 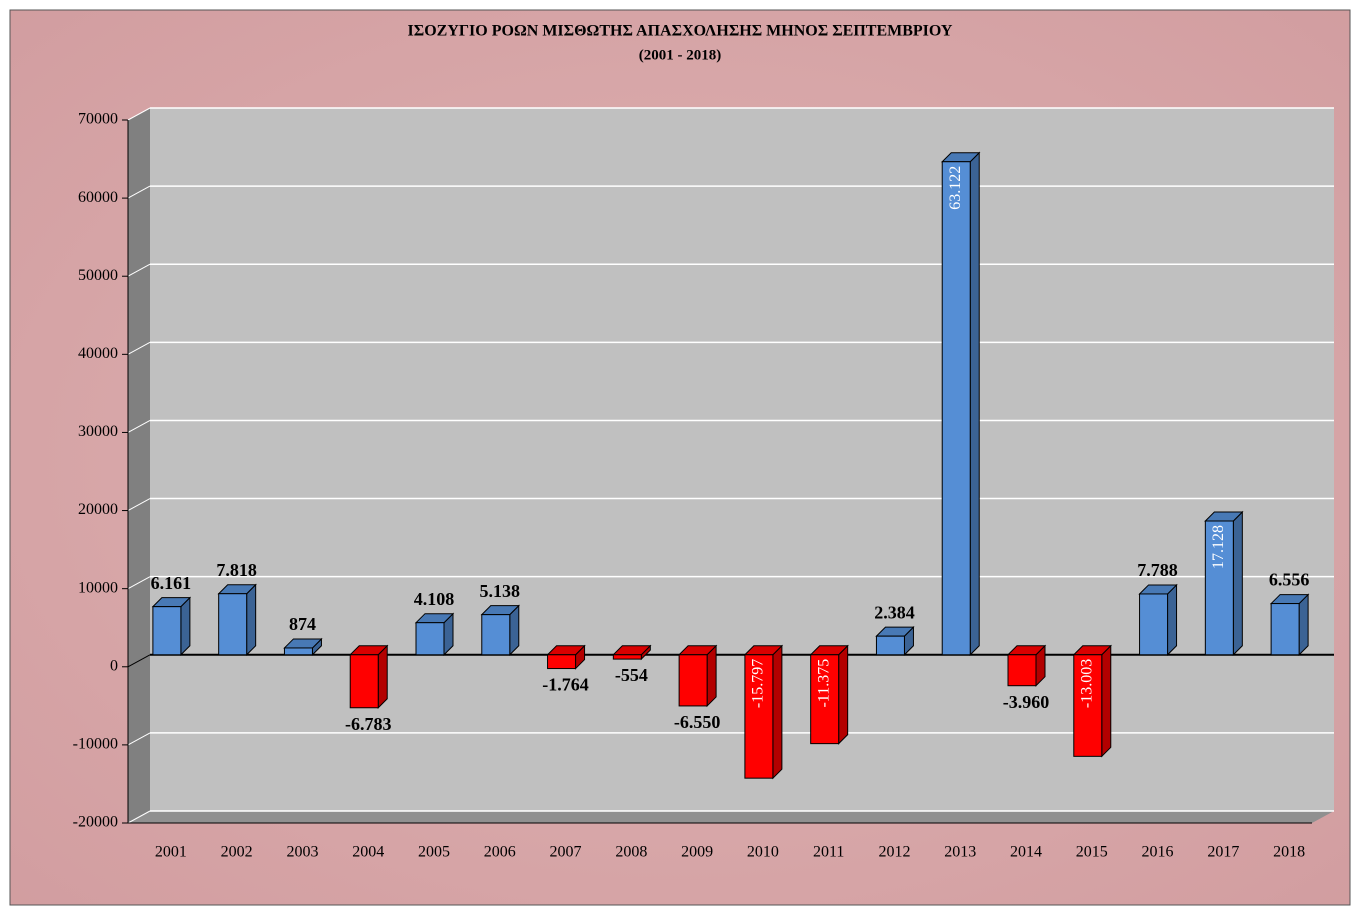 I want to click on x-tick-label: 2015, so click(x=1092, y=852).